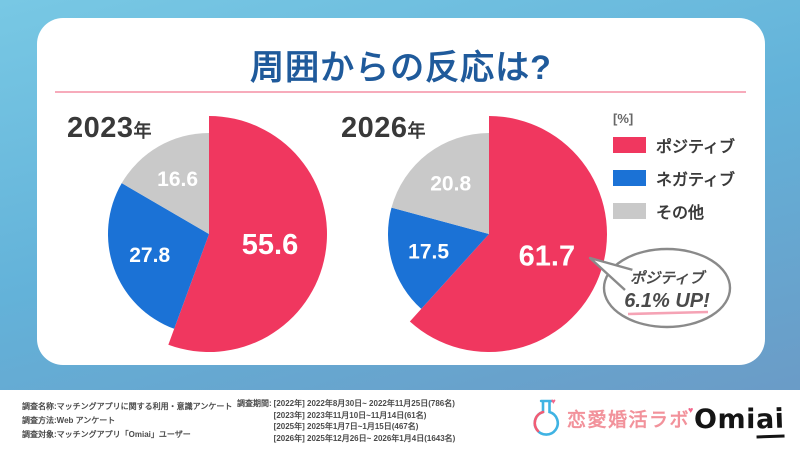 This screenshot has height=450, width=800. Describe the element at coordinates (400, 92) in the screenshot. I see `pink-divider` at that location.